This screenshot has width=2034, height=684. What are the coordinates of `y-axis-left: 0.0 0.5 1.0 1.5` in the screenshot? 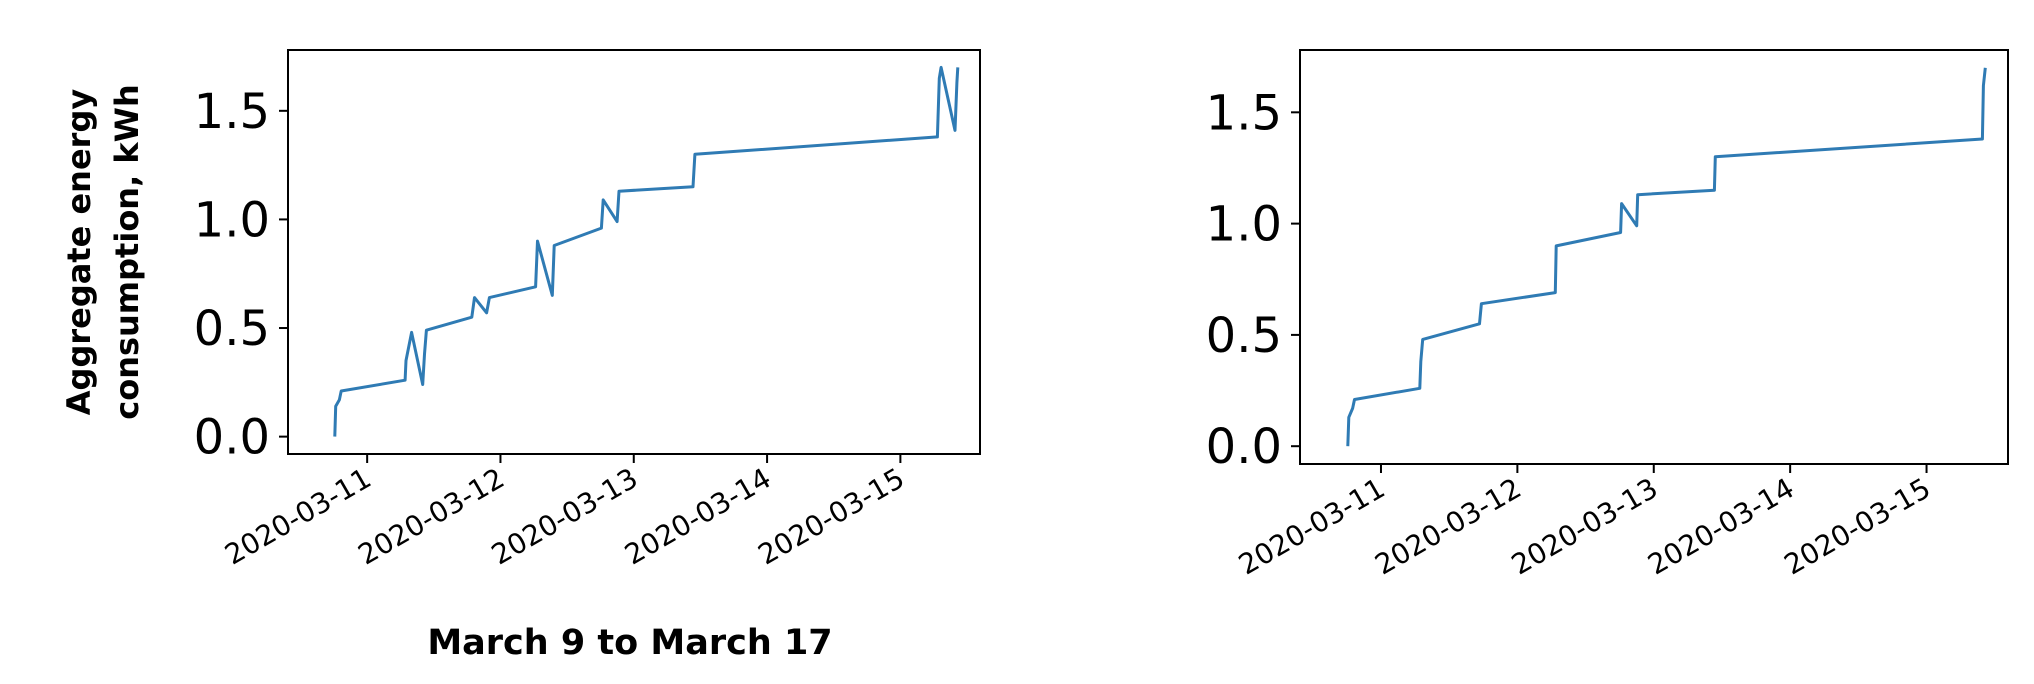 It's located at (241, 275).